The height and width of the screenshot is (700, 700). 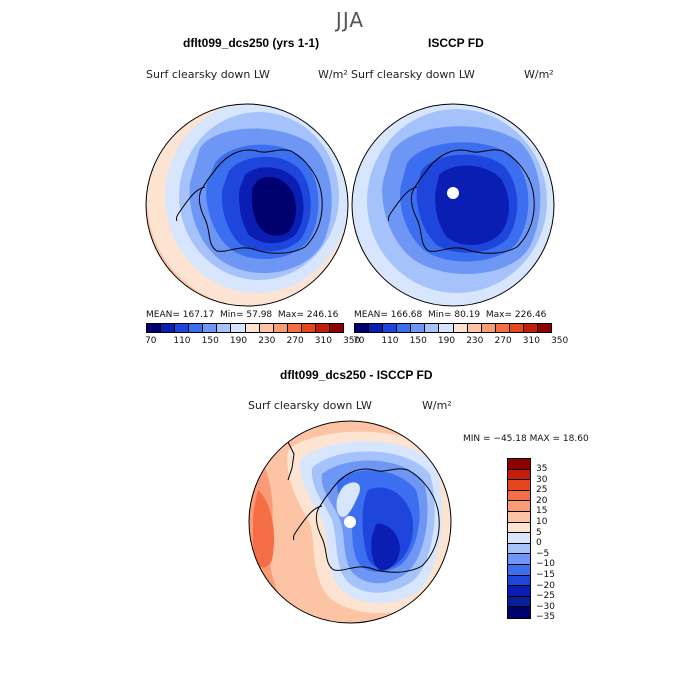 What do you see at coordinates (545, 564) in the screenshot?
I see `colorbar-tick-label: −10` at bounding box center [545, 564].